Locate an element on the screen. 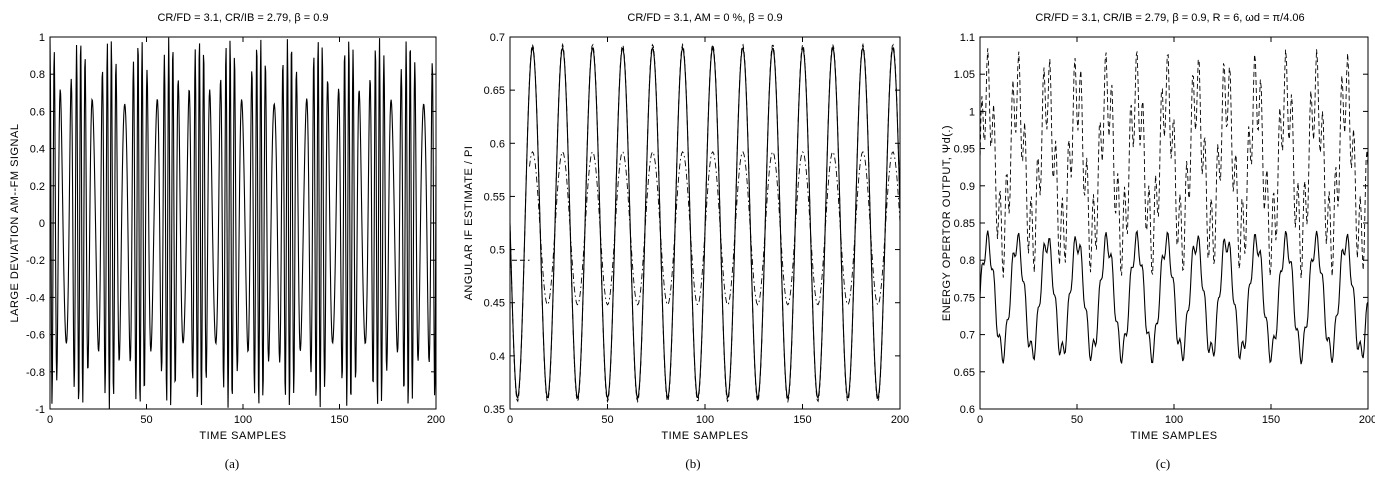 This screenshot has height=483, width=1375. panel-a-y-axis-label: LARGE DEVIATION AM--FM SIGNAL is located at coordinates (15, 223).